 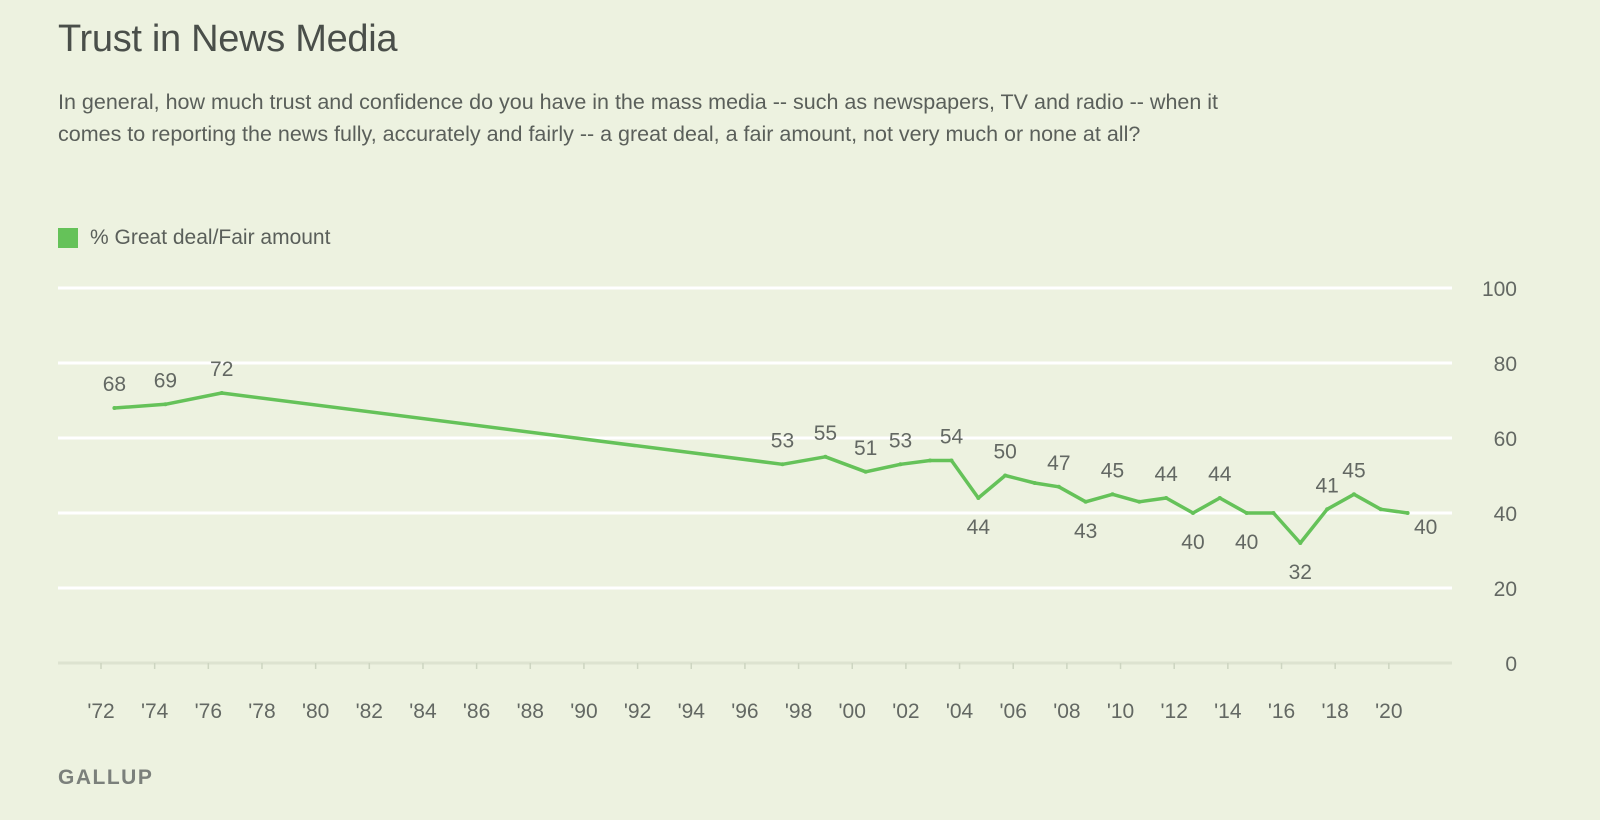 I want to click on x-tick-label: '78, so click(x=261, y=711).